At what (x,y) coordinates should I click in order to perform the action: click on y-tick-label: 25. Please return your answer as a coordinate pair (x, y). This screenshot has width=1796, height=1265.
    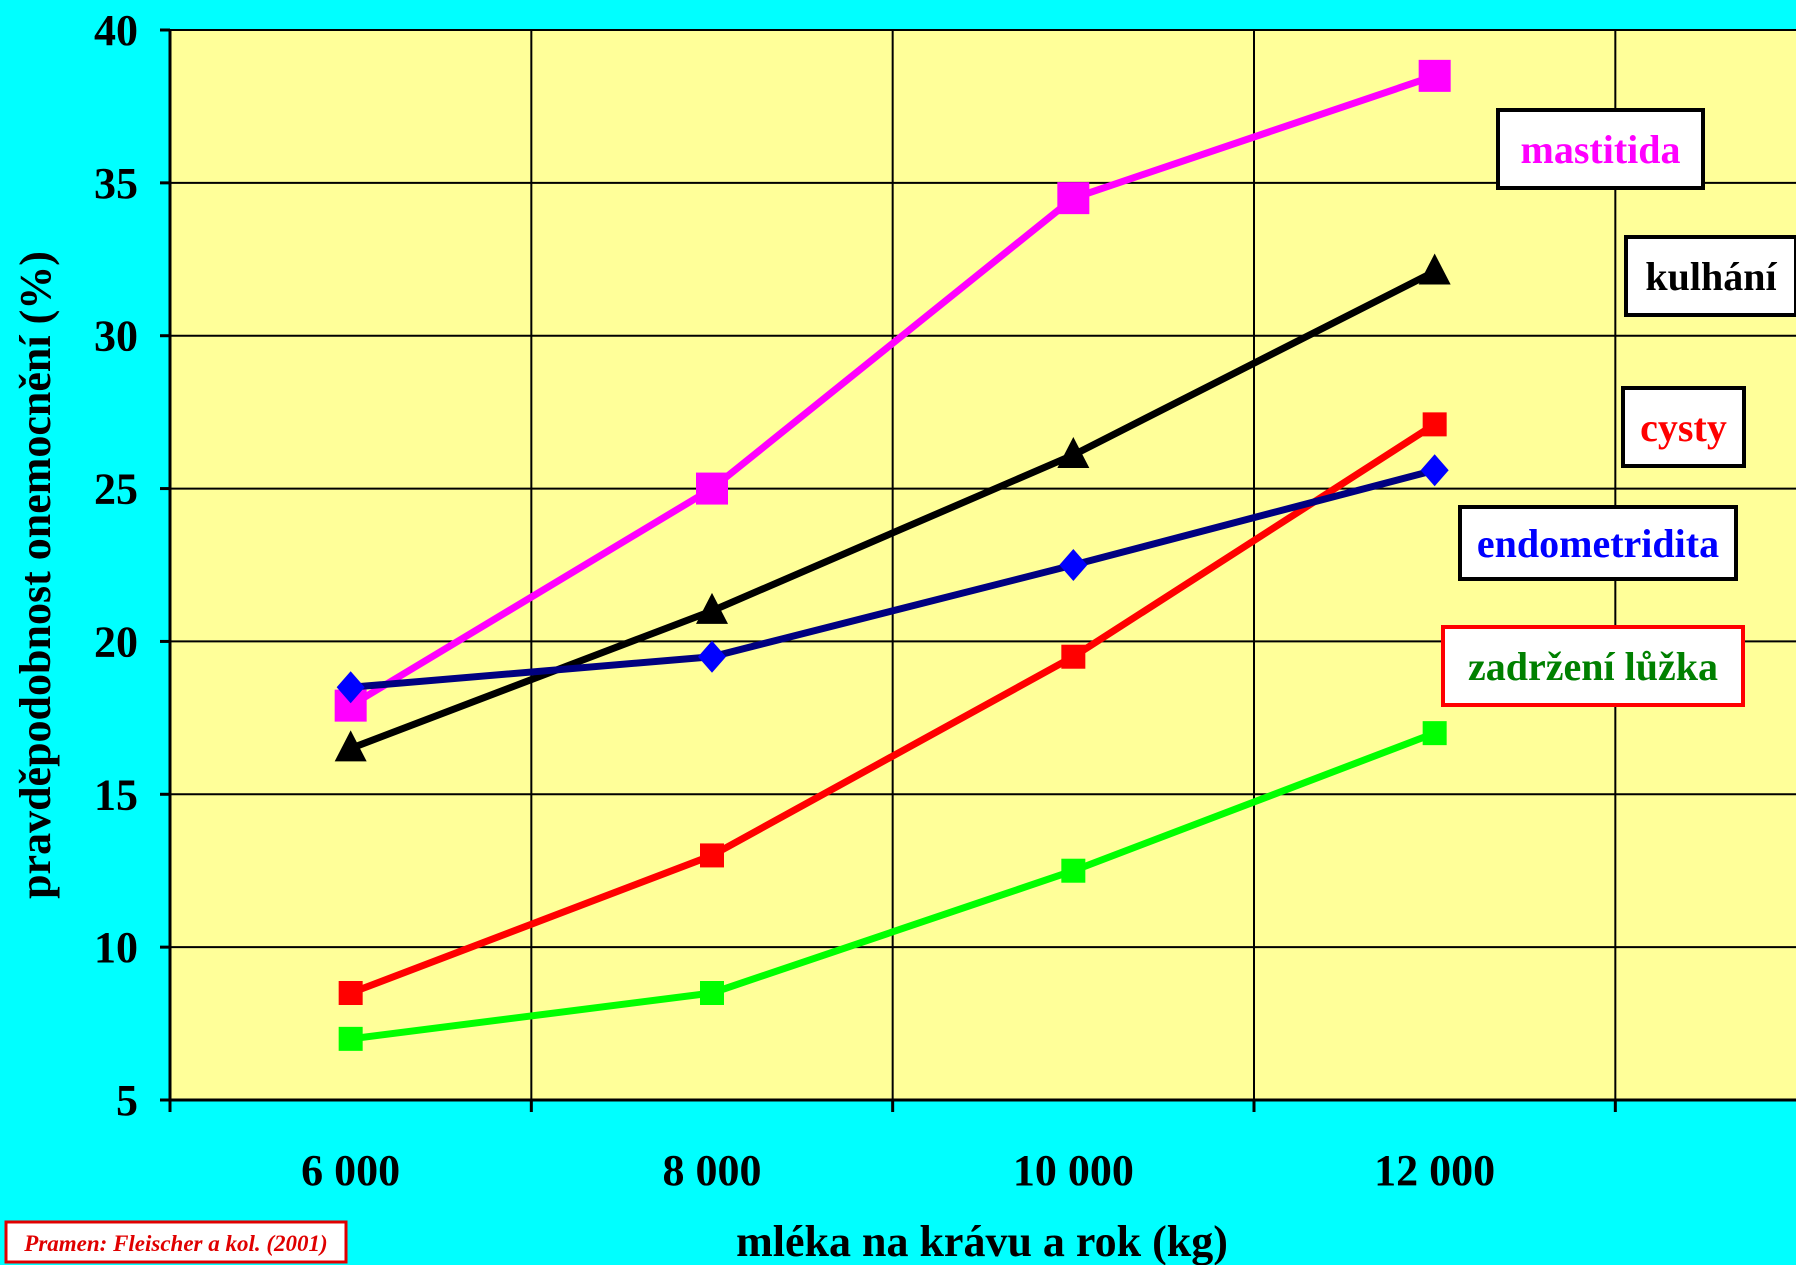
    Looking at the image, I should click on (116, 489).